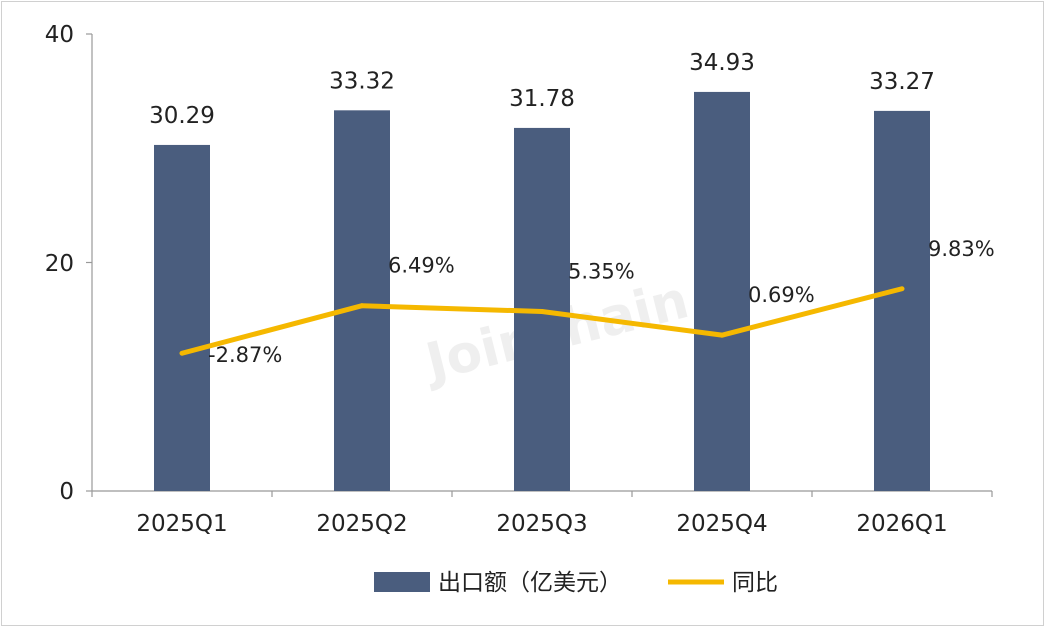  What do you see at coordinates (362, 81) in the screenshot?
I see `bar-value-label: 33.32` at bounding box center [362, 81].